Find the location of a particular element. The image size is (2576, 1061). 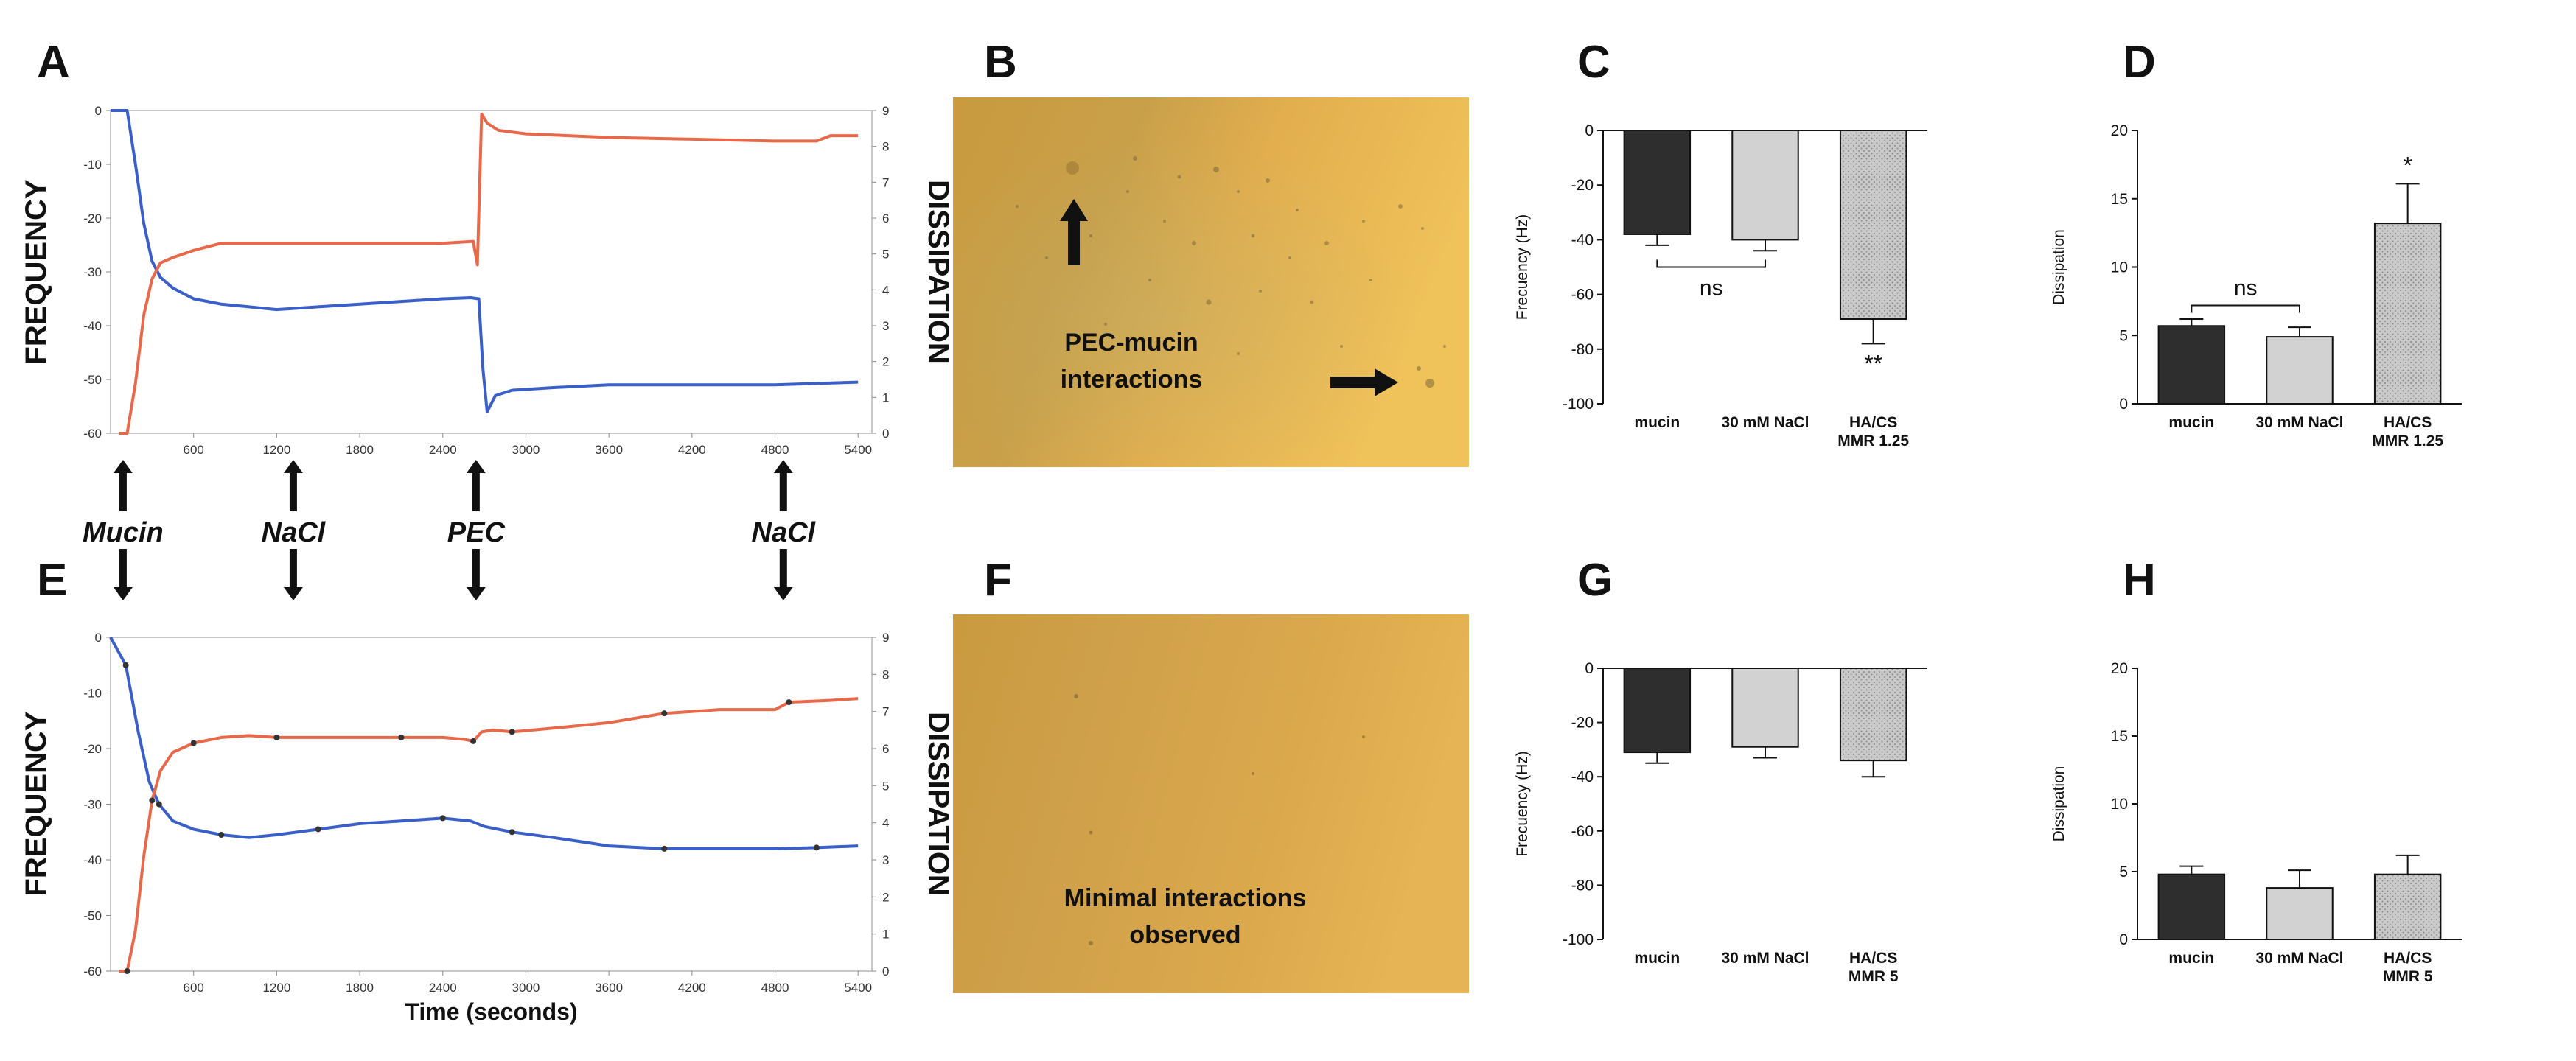

category-label: HA/CS is located at coordinates (1873, 959).